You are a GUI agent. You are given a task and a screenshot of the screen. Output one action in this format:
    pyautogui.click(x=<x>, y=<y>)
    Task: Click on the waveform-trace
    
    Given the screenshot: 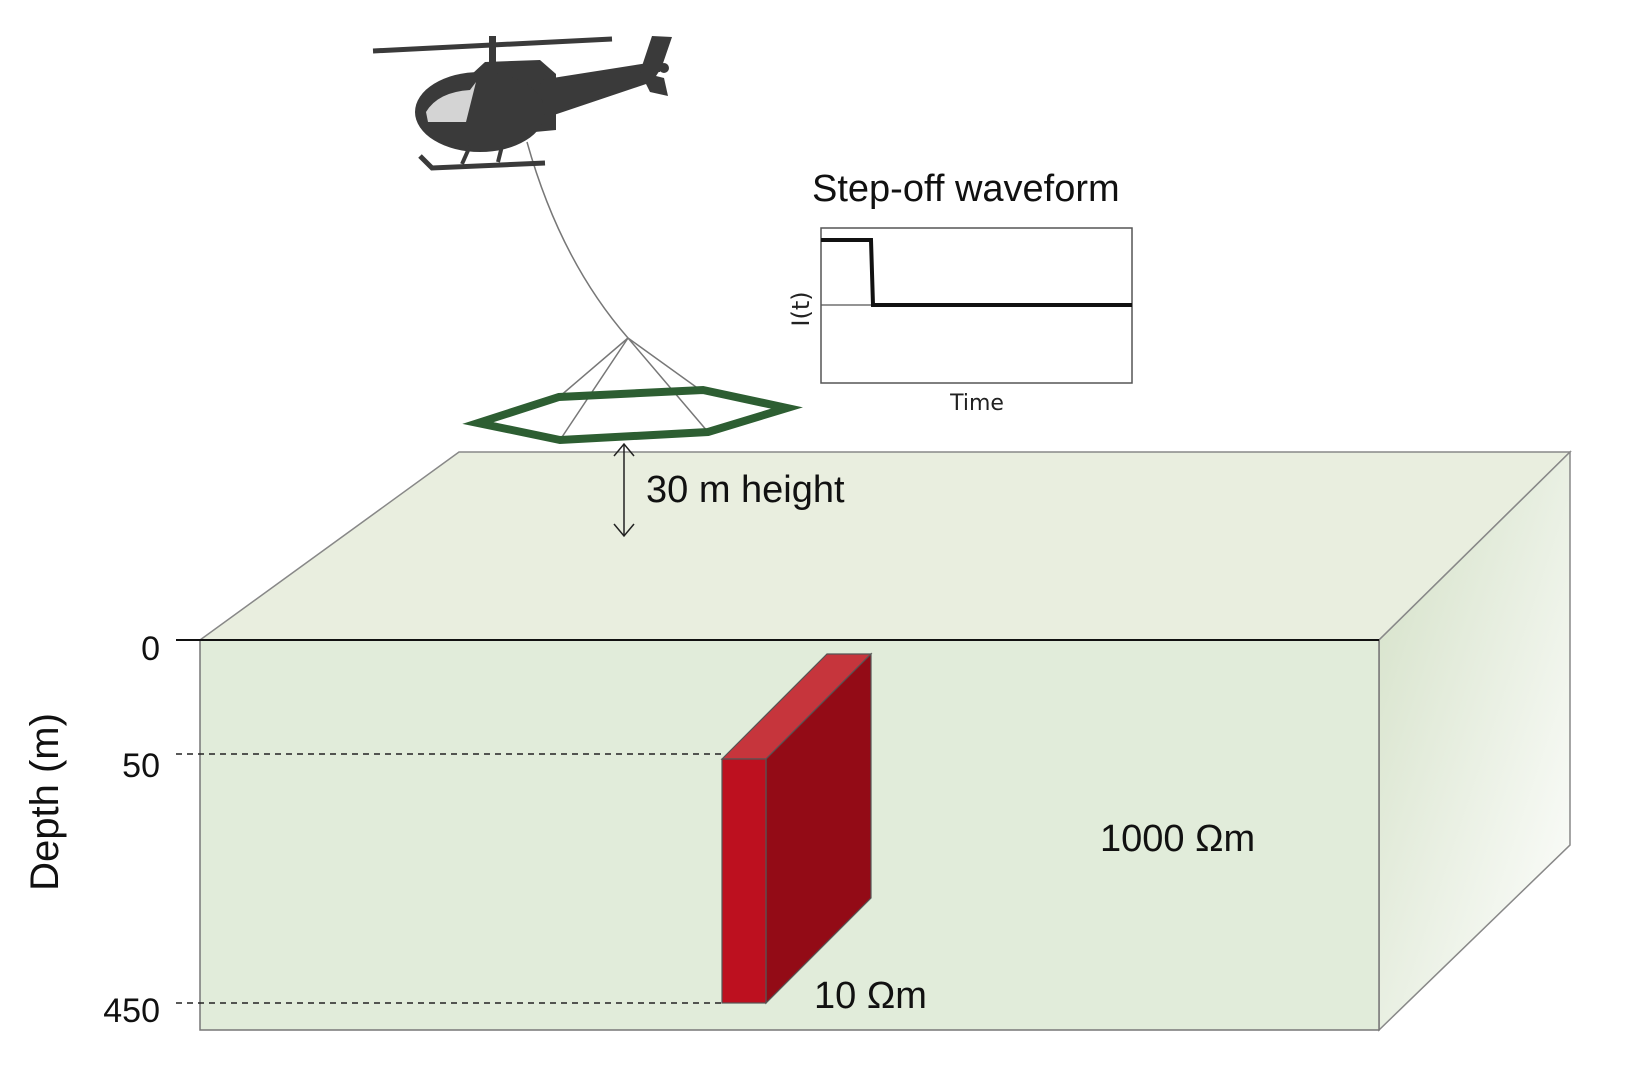 What is the action you would take?
    pyautogui.click(x=976, y=272)
    